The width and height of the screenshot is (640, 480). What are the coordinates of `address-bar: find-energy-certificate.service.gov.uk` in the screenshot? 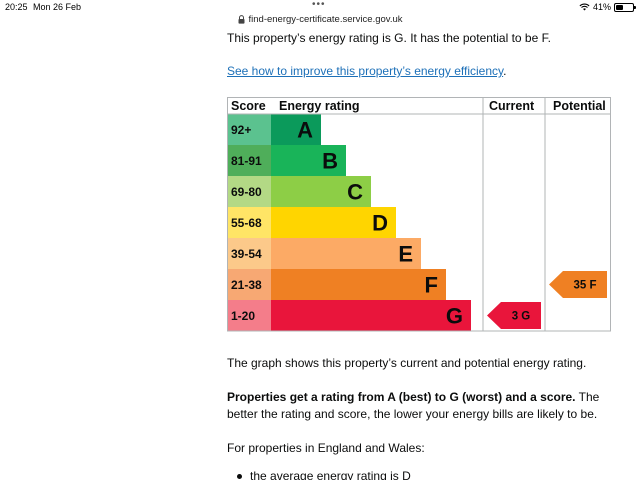 It's located at (320, 19).